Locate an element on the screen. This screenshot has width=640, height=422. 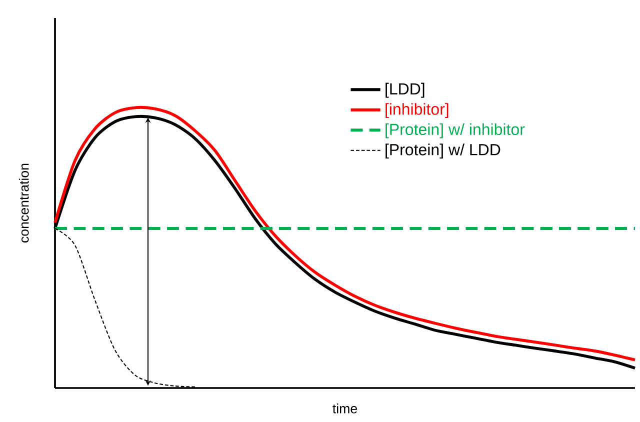
y-axis-title: concentration is located at coordinates (23, 203).